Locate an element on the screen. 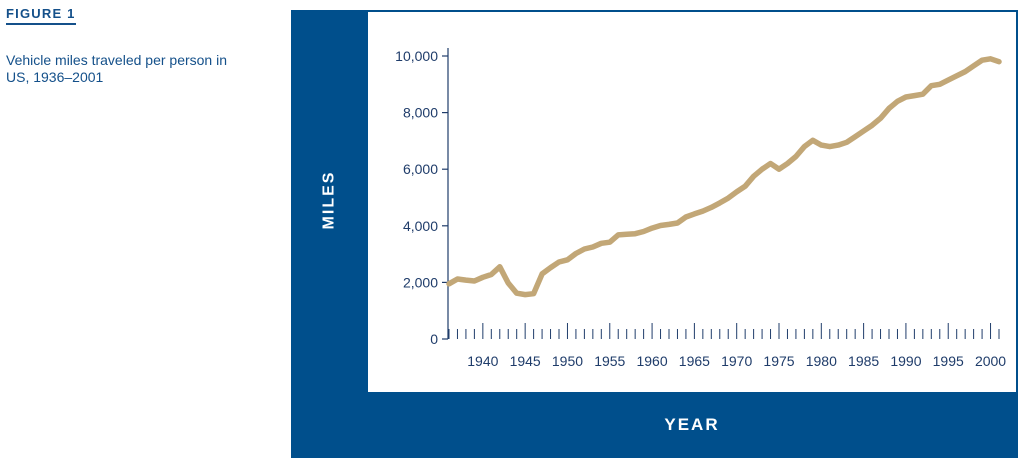 The width and height of the screenshot is (1024, 463). data-point-1968 is located at coordinates (720, 203).